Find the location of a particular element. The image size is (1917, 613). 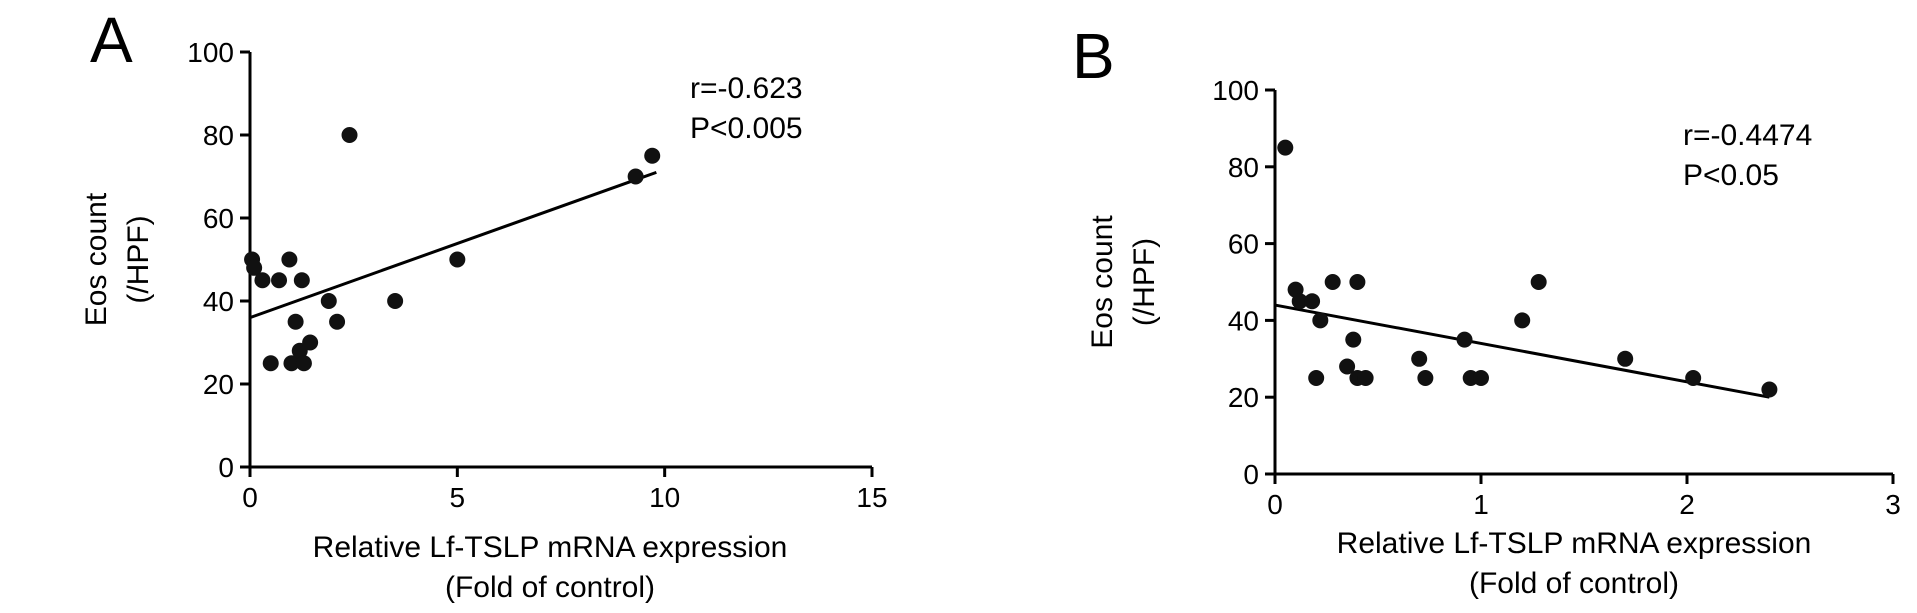

panel-b-x-axis-title: (Fold of control) is located at coordinates (1574, 583).